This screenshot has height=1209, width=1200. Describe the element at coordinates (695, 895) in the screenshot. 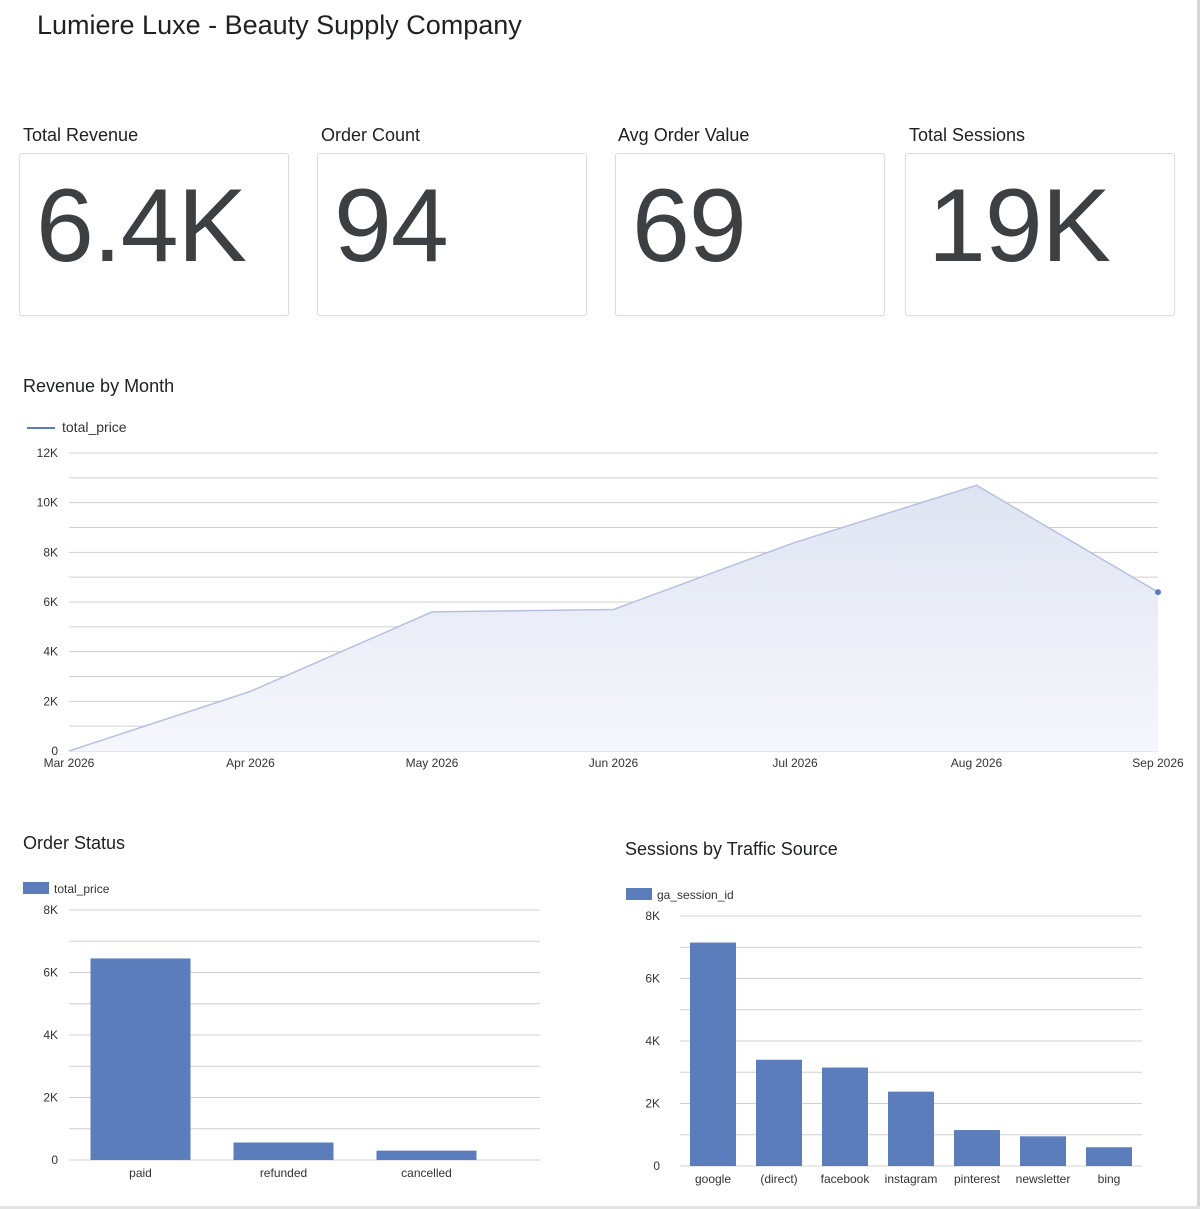

I see `legend-label: ga_session_id` at that location.